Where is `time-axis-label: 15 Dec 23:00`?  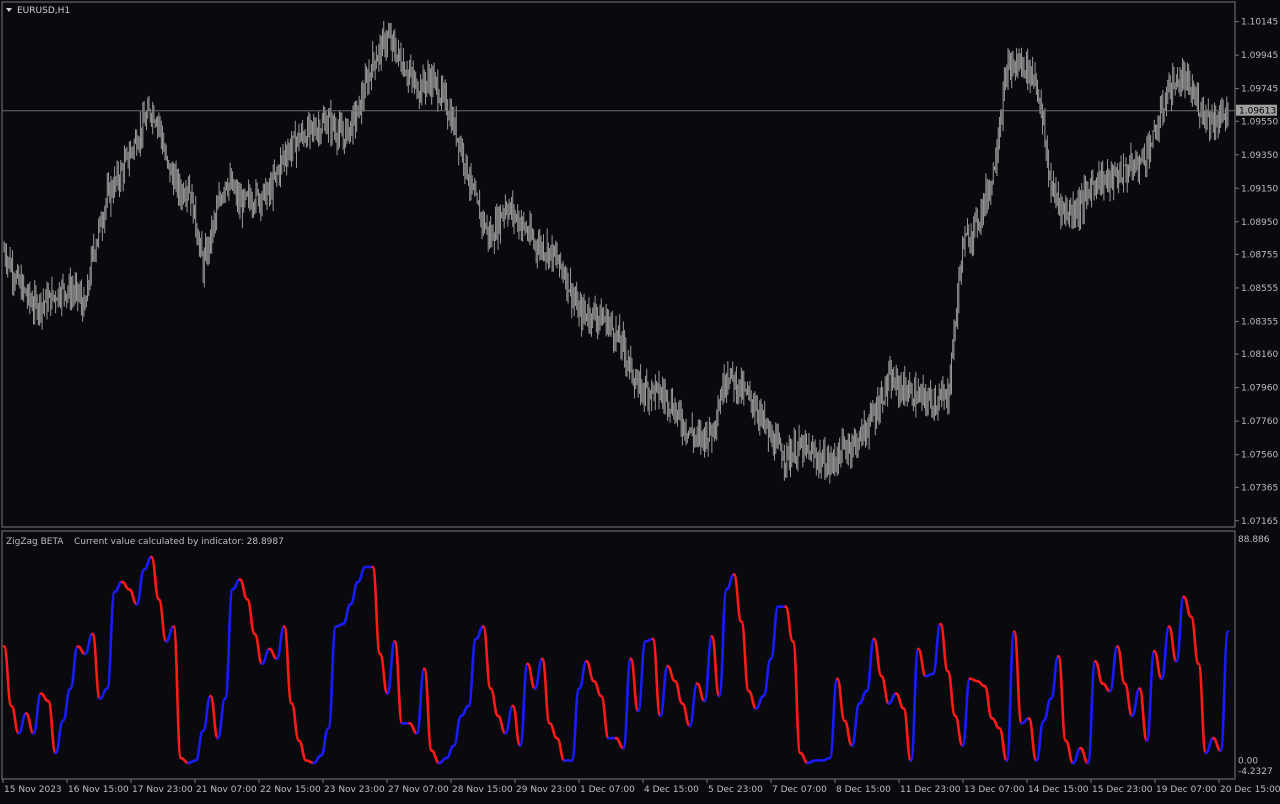 time-axis-label: 15 Dec 23:00 is located at coordinates (1122, 790).